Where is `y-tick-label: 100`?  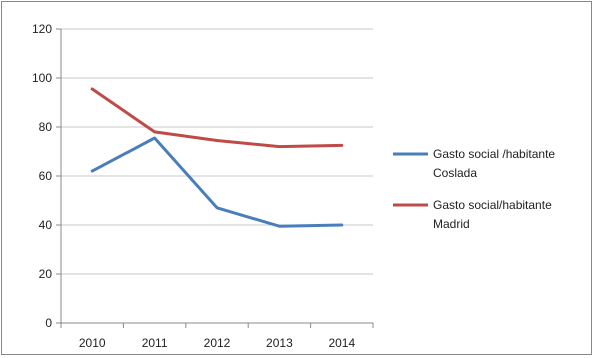 y-tick-label: 100 is located at coordinates (42, 78).